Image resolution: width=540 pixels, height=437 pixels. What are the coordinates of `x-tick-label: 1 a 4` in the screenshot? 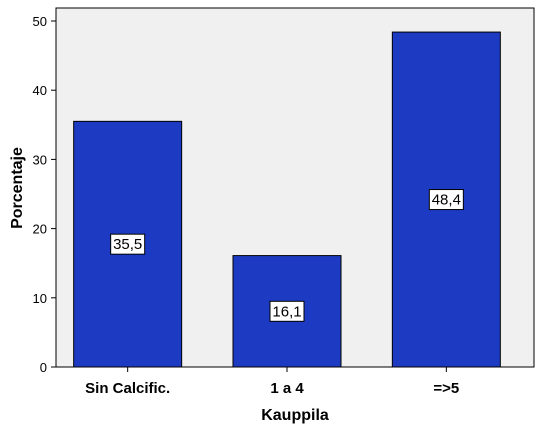 It's located at (287, 388).